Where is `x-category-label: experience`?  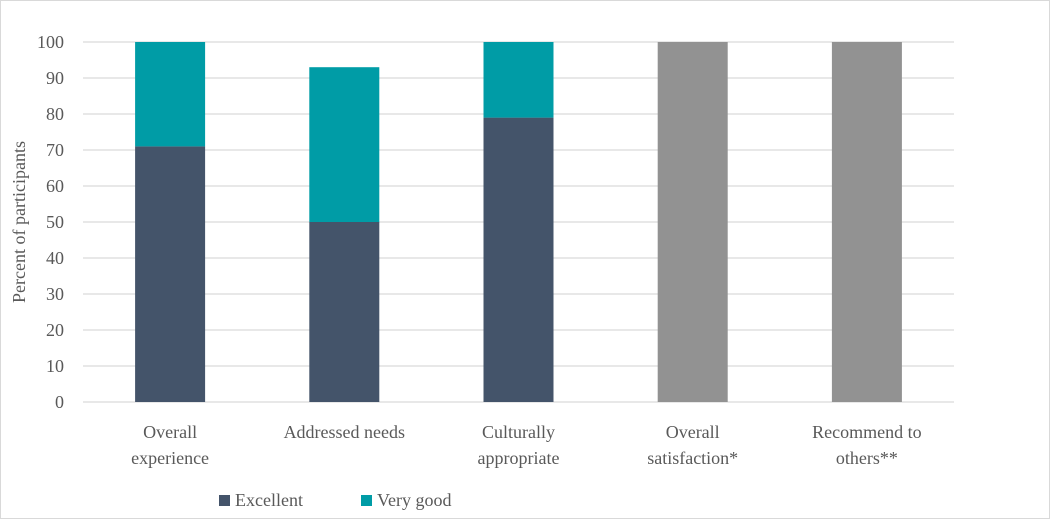
x-category-label: experience is located at coordinates (170, 458).